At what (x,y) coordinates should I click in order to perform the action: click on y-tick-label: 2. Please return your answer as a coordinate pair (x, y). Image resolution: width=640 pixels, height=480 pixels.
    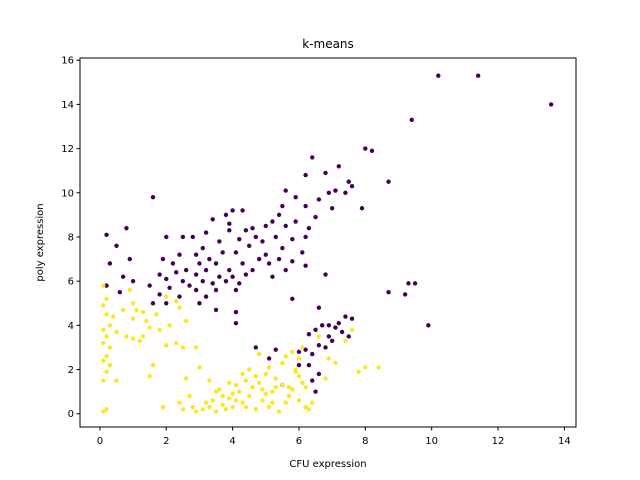
    Looking at the image, I should click on (71, 370).